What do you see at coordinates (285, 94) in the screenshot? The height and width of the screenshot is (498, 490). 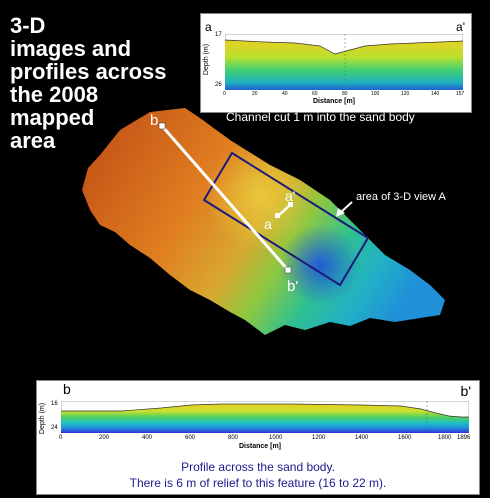 I see `top-profile-xtick-2: 40` at bounding box center [285, 94].